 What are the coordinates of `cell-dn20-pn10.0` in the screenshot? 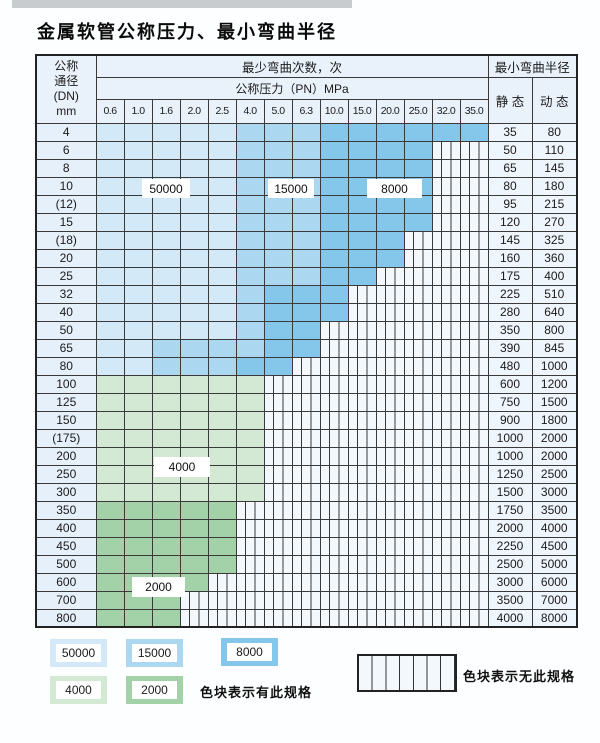 It's located at (334, 258).